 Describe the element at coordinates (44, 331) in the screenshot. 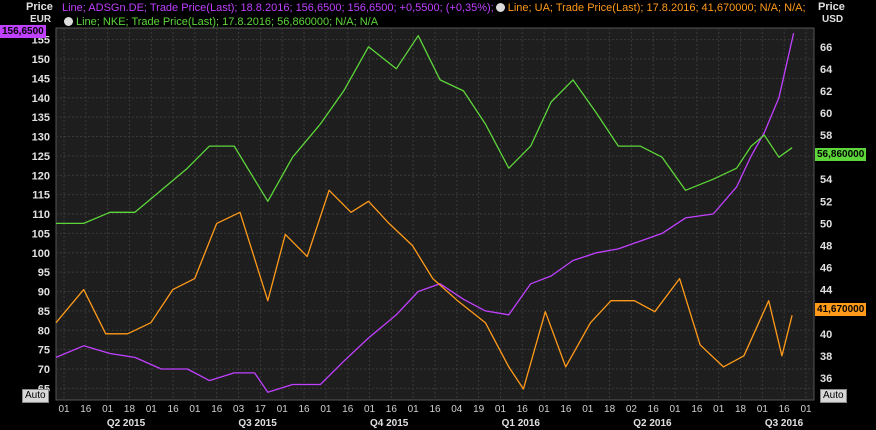

I see `left-tick-label: 80` at that location.